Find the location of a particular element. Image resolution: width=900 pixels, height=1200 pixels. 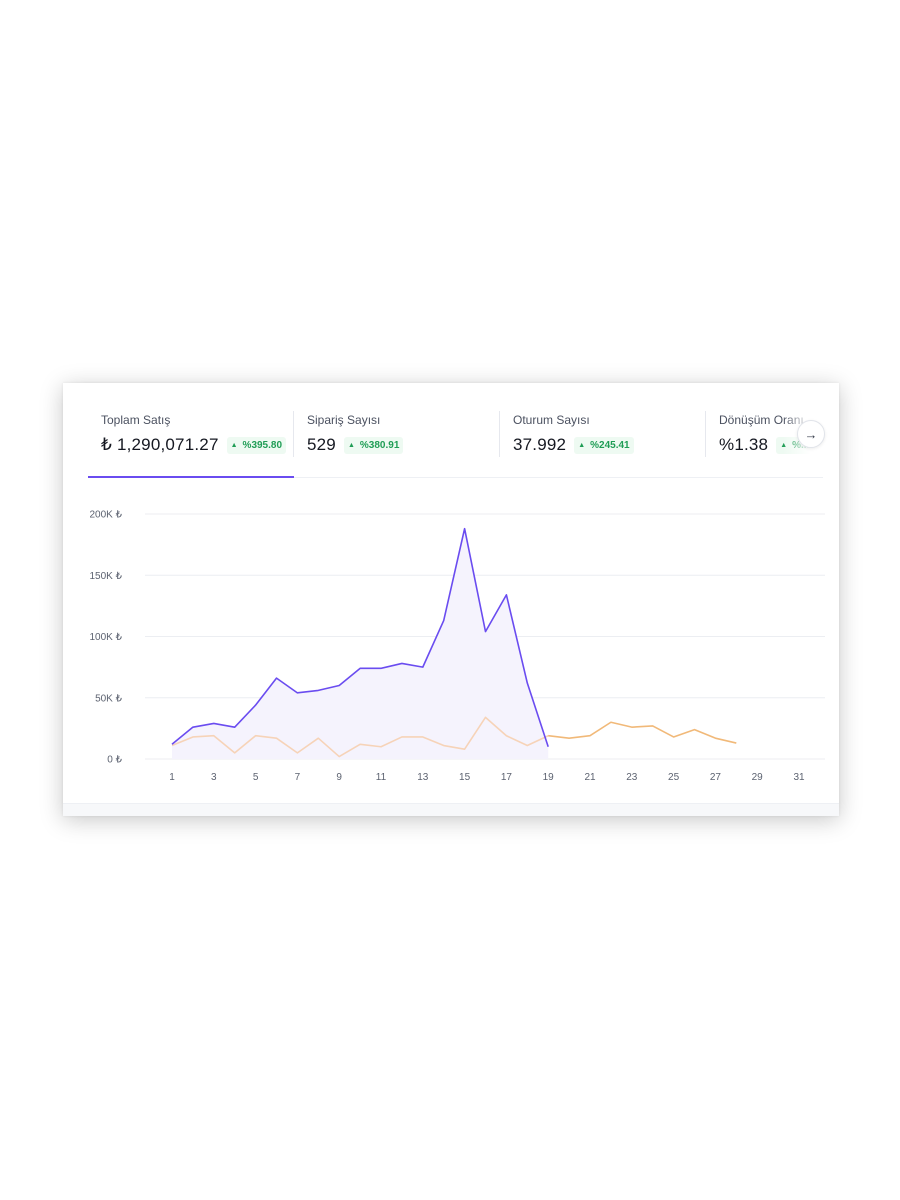

x-tick-label: 5 is located at coordinates (256, 777).